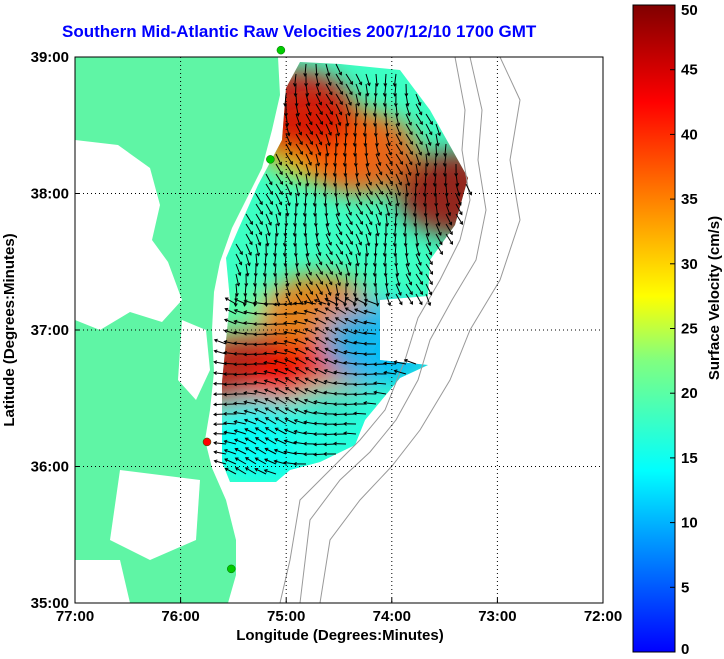 The height and width of the screenshot is (659, 724). I want to click on x-tick-label: 72:00, so click(603, 616).